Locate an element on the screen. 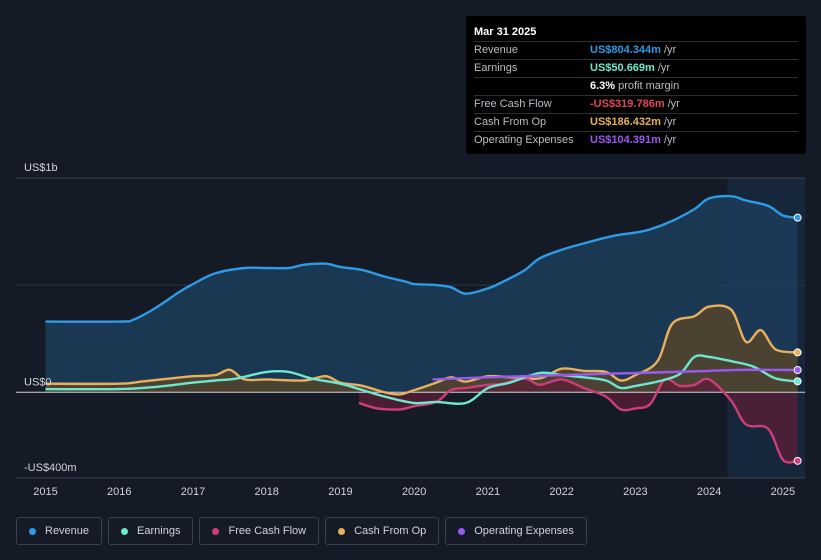 The image size is (821, 560). endpoint-earnings is located at coordinates (797, 381).